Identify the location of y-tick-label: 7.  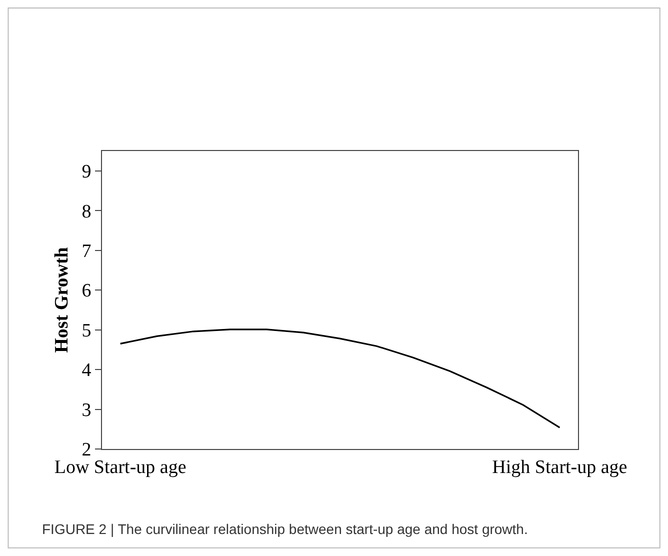
(87, 251).